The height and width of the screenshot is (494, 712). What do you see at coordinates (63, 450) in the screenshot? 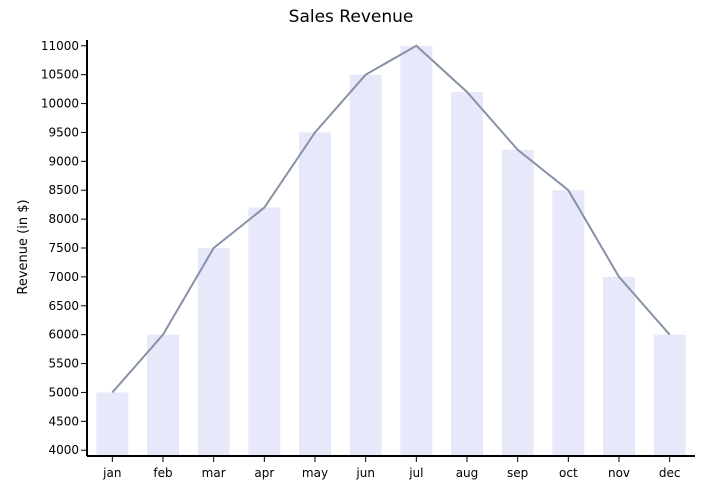
I see `y-tick-label: 4000` at bounding box center [63, 450].